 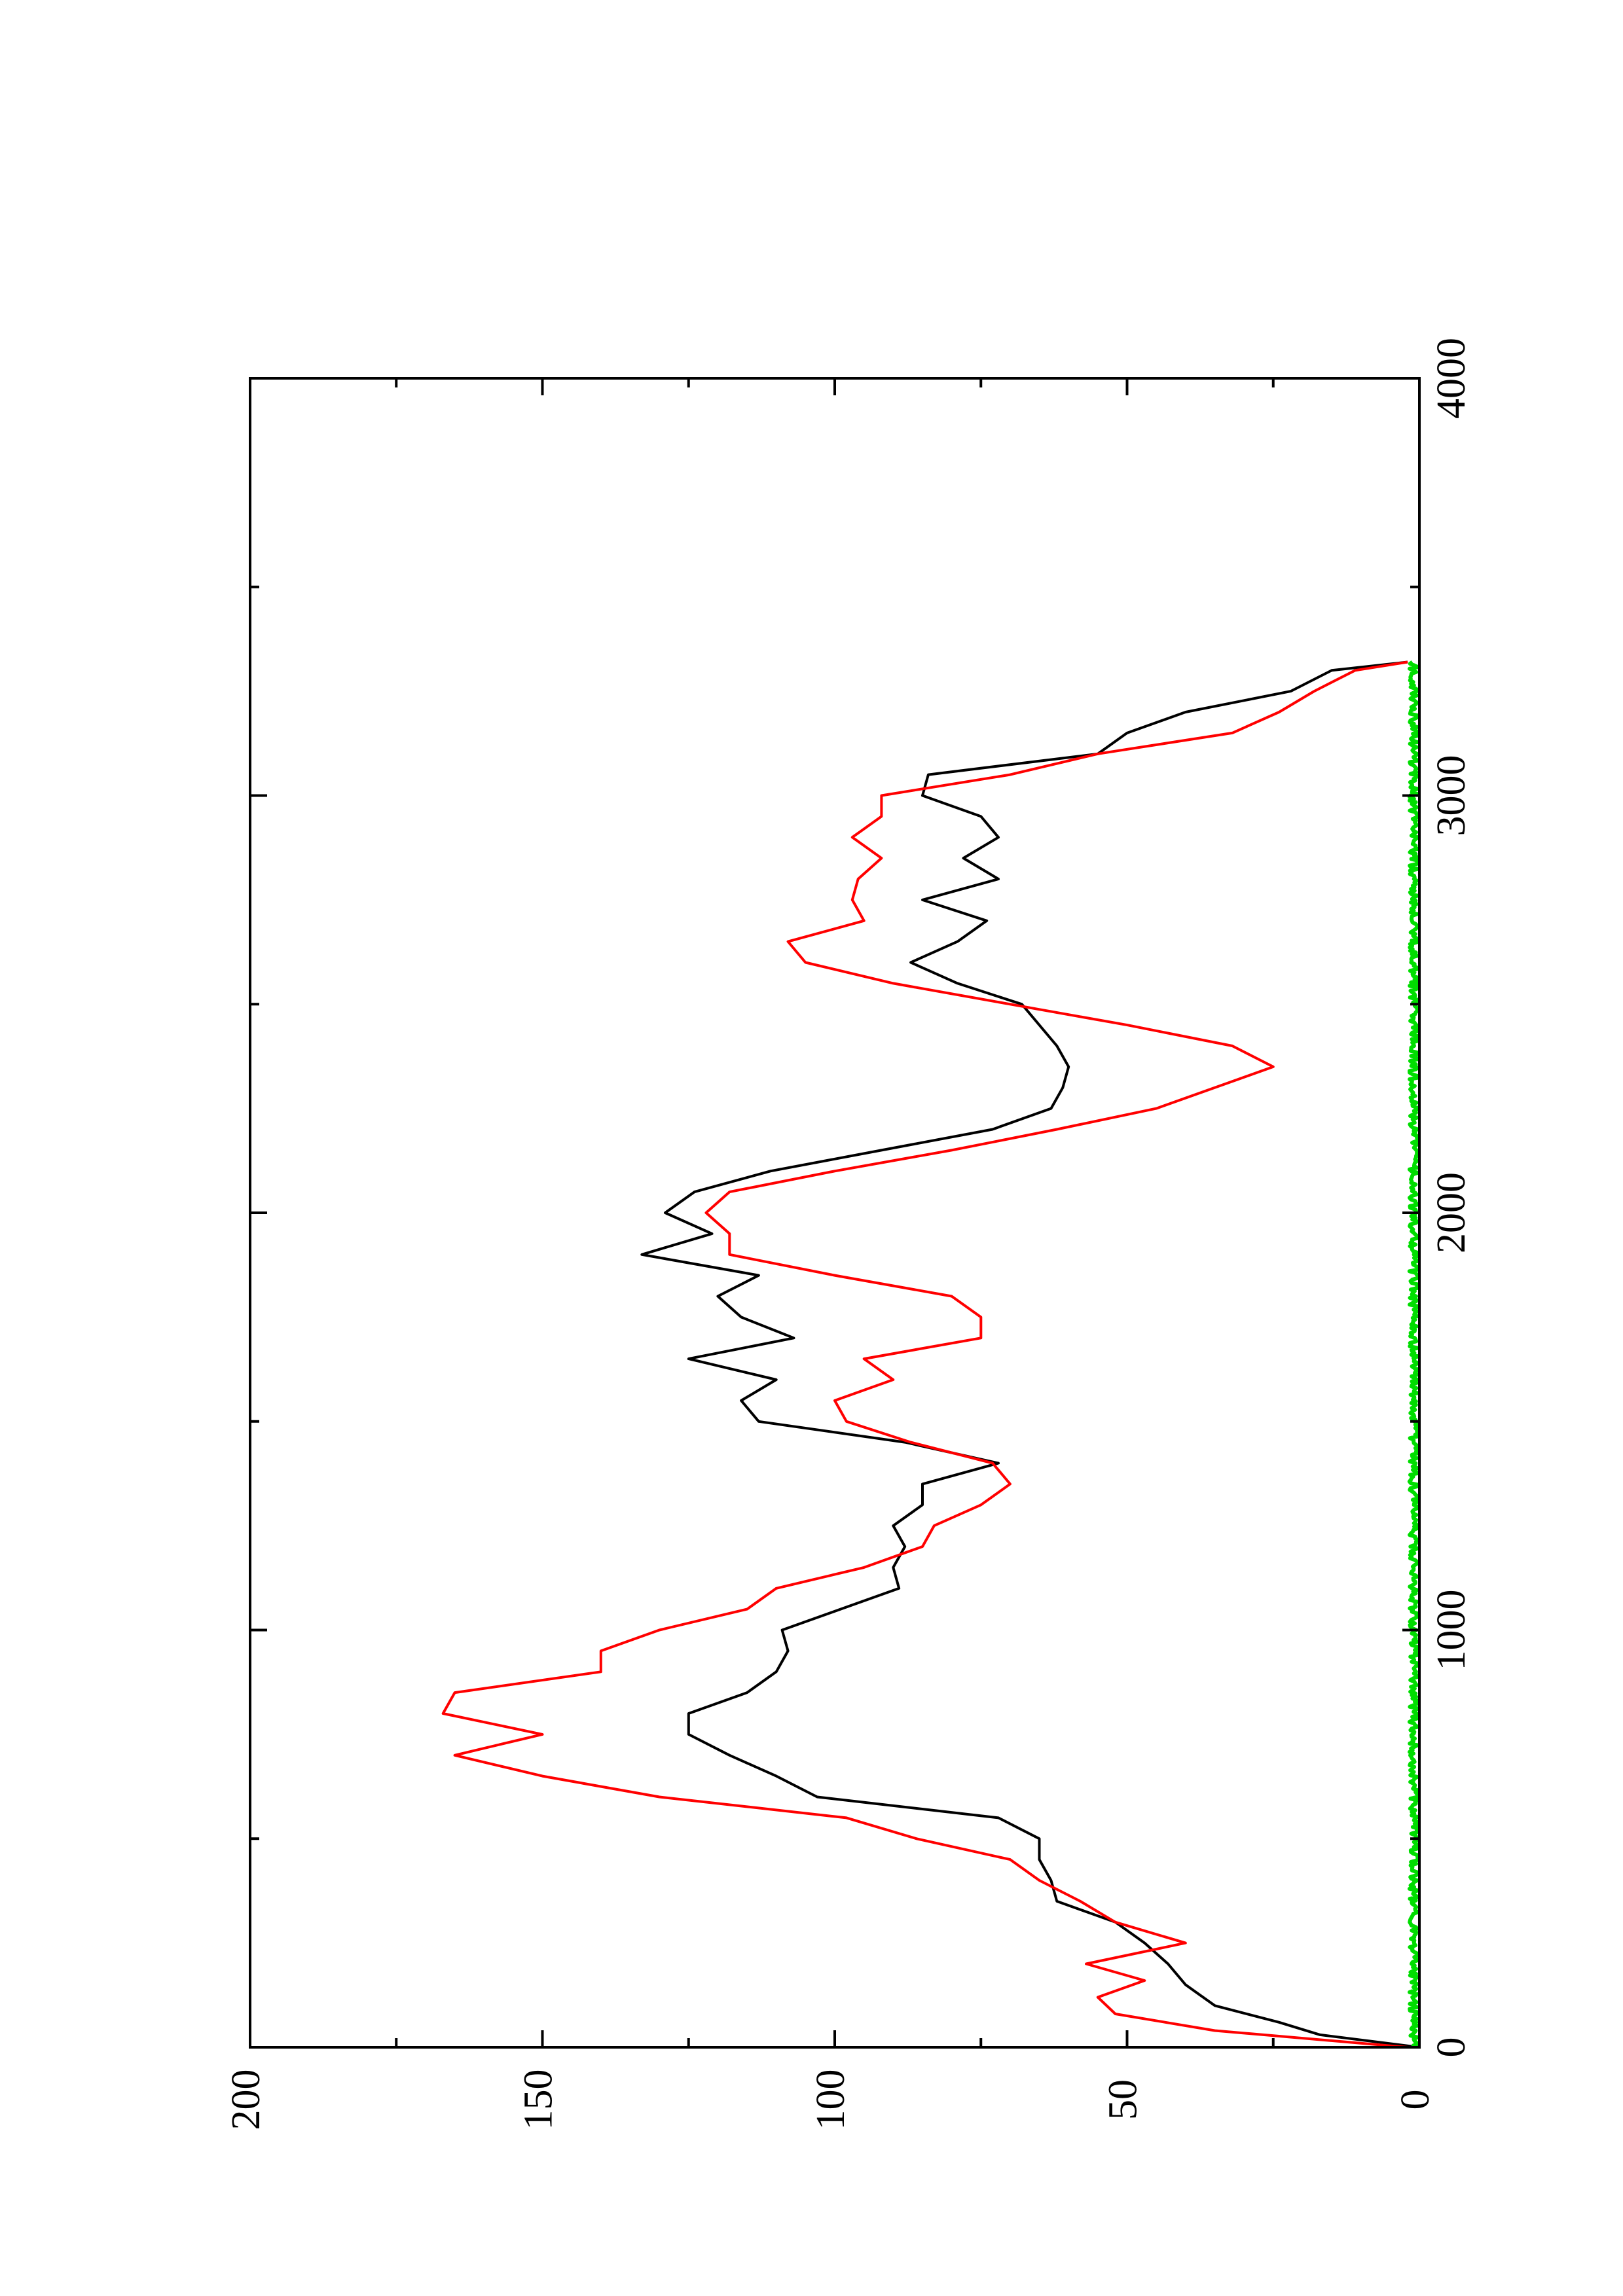 I want to click on x-tick-label: 4000, so click(x=1451, y=378).